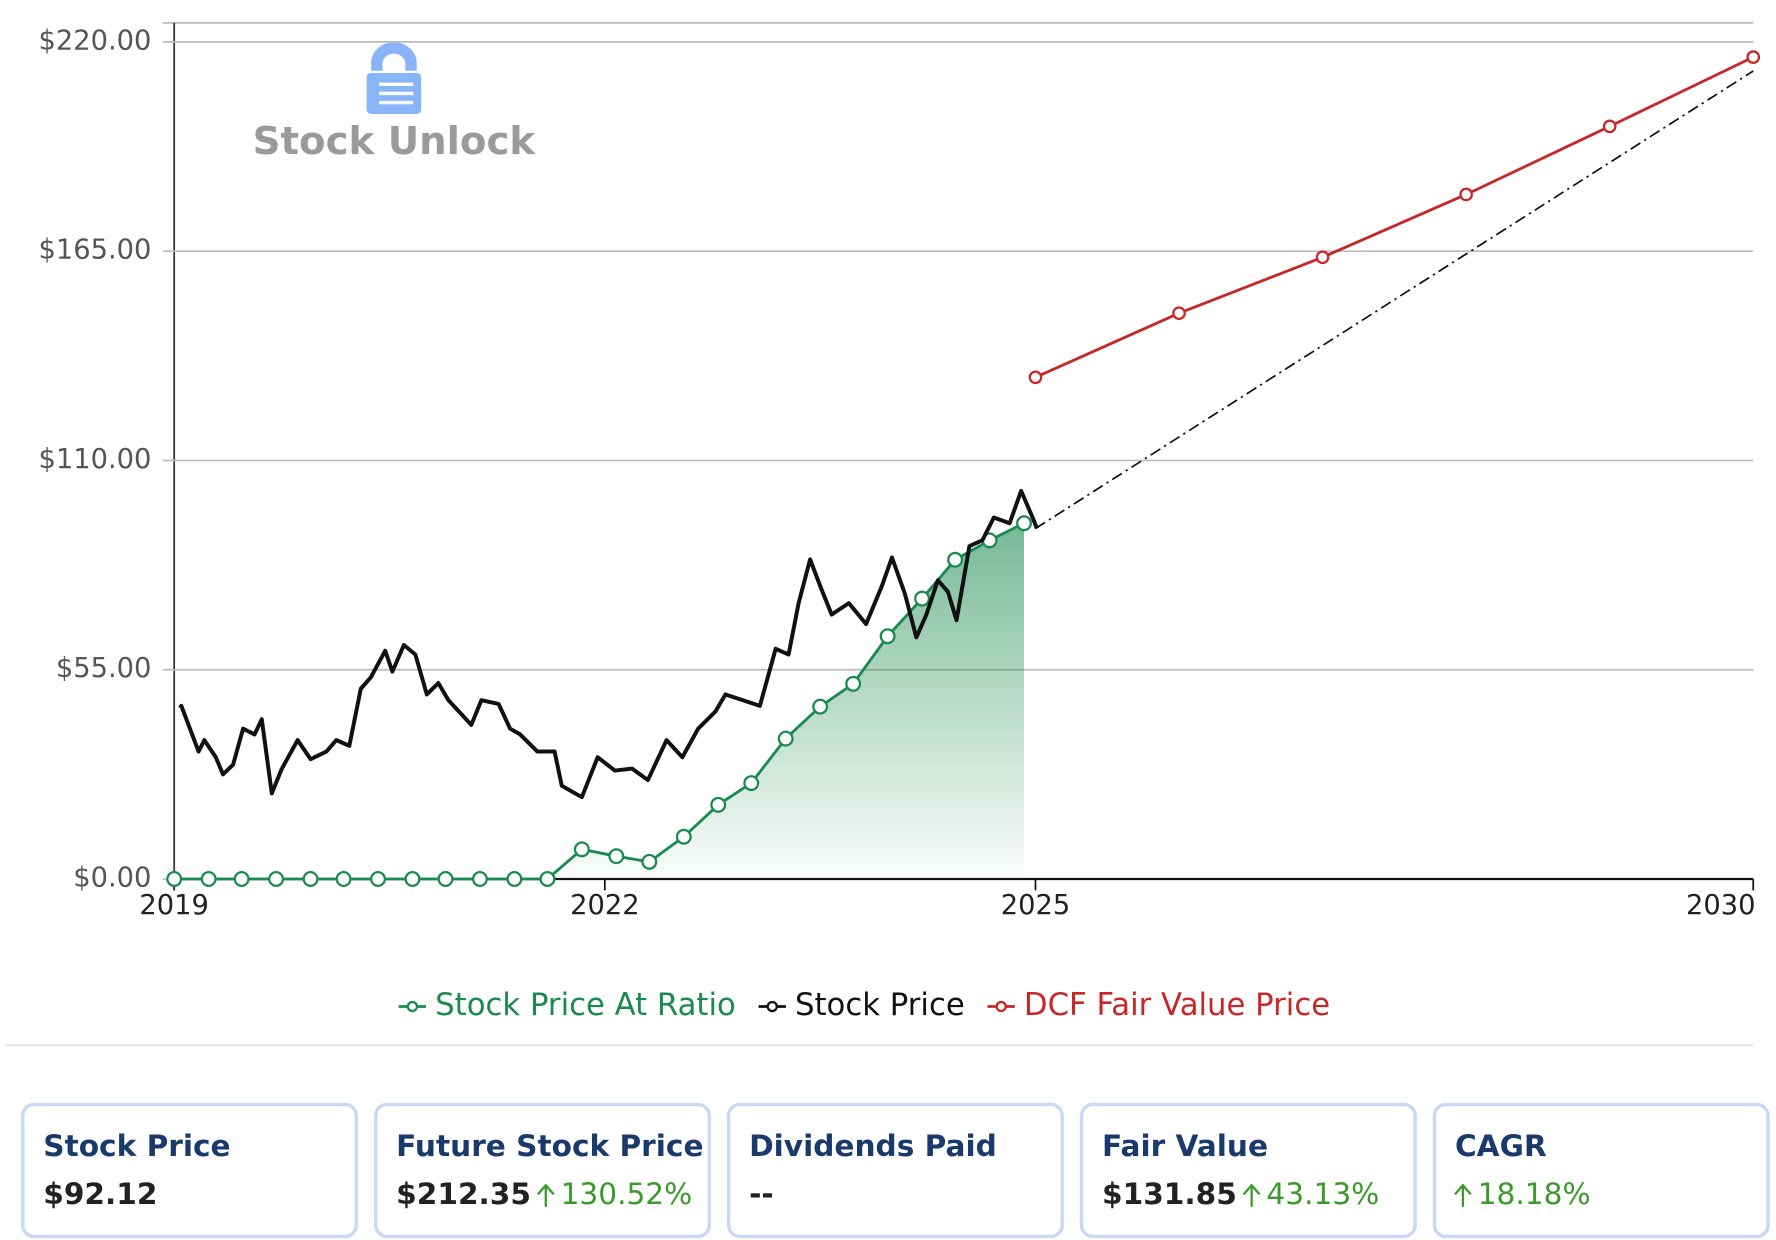 The image size is (1776, 1240). I want to click on card-title: Dividends Paid, so click(873, 1146).